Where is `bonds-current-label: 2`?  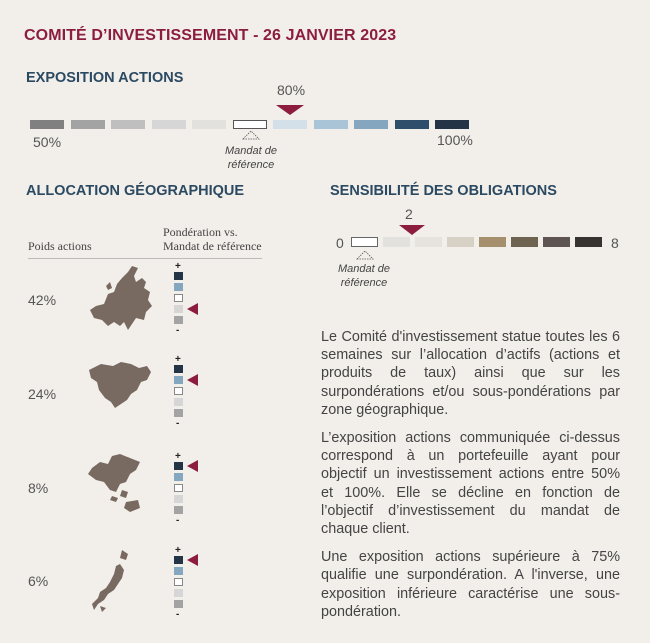
bonds-current-label: 2 is located at coordinates (409, 214).